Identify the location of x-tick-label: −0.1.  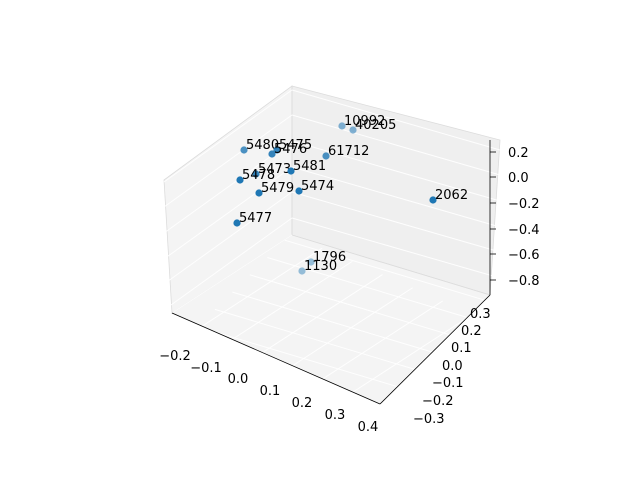
(206, 368).